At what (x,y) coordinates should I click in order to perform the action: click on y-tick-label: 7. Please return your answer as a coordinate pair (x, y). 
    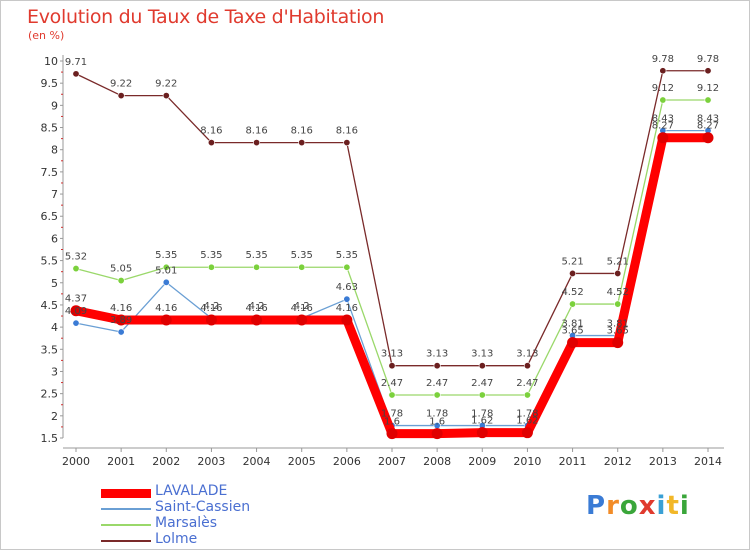
    Looking at the image, I should click on (54, 194).